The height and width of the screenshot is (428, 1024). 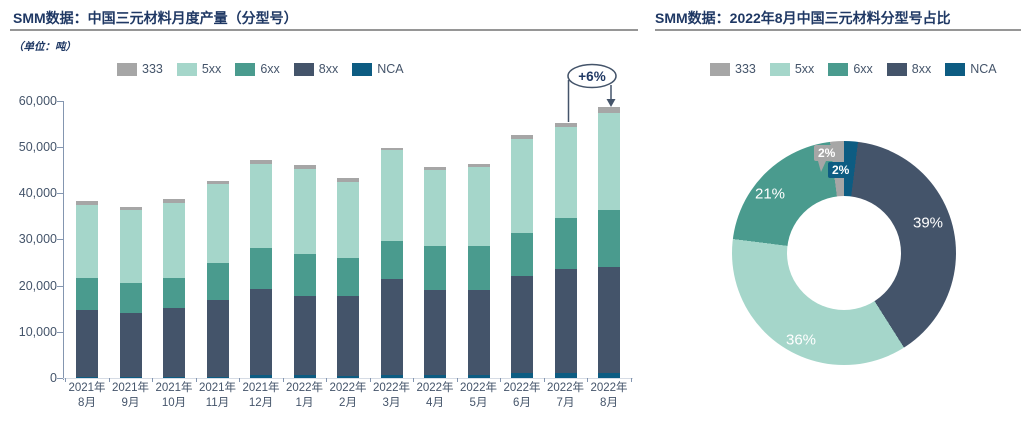 What do you see at coordinates (838, 30) in the screenshot?
I see `right-title-rule` at bounding box center [838, 30].